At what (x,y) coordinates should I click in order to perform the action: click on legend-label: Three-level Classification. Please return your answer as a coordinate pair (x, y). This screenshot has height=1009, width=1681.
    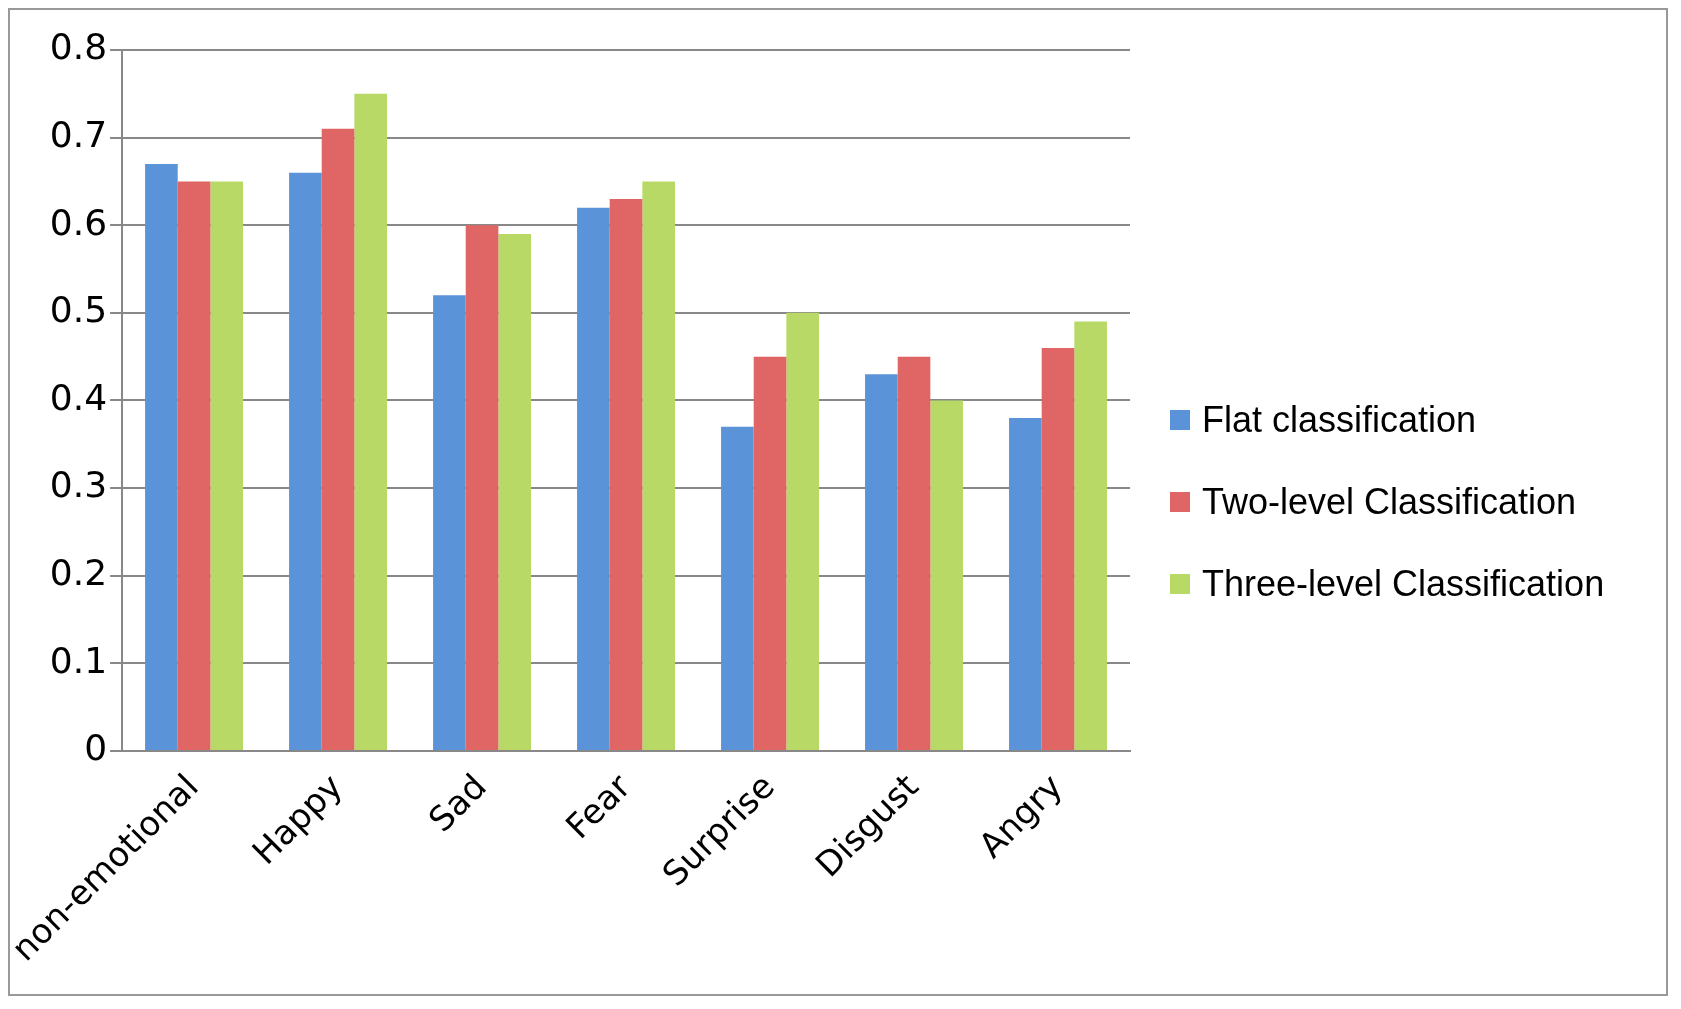
    Looking at the image, I should click on (1403, 584).